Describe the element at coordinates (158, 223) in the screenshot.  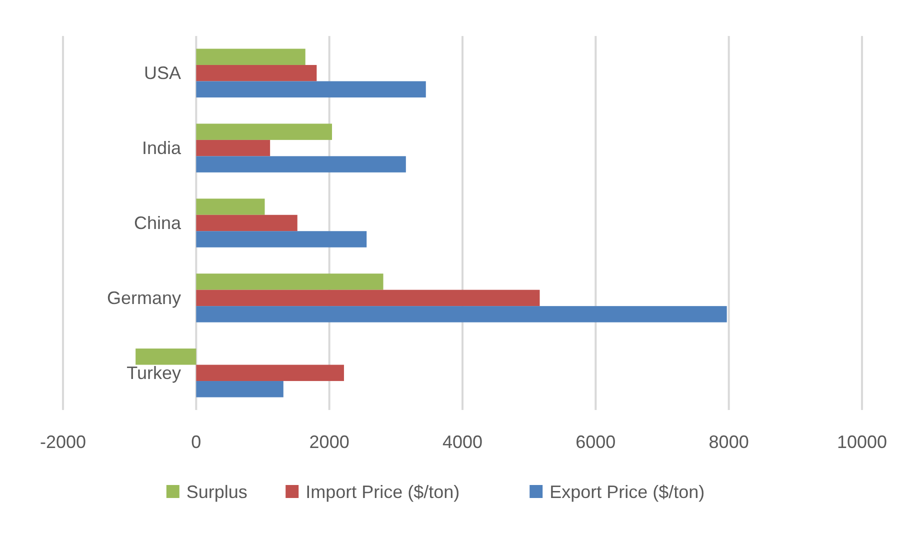
I see `y-tick-label: China` at that location.